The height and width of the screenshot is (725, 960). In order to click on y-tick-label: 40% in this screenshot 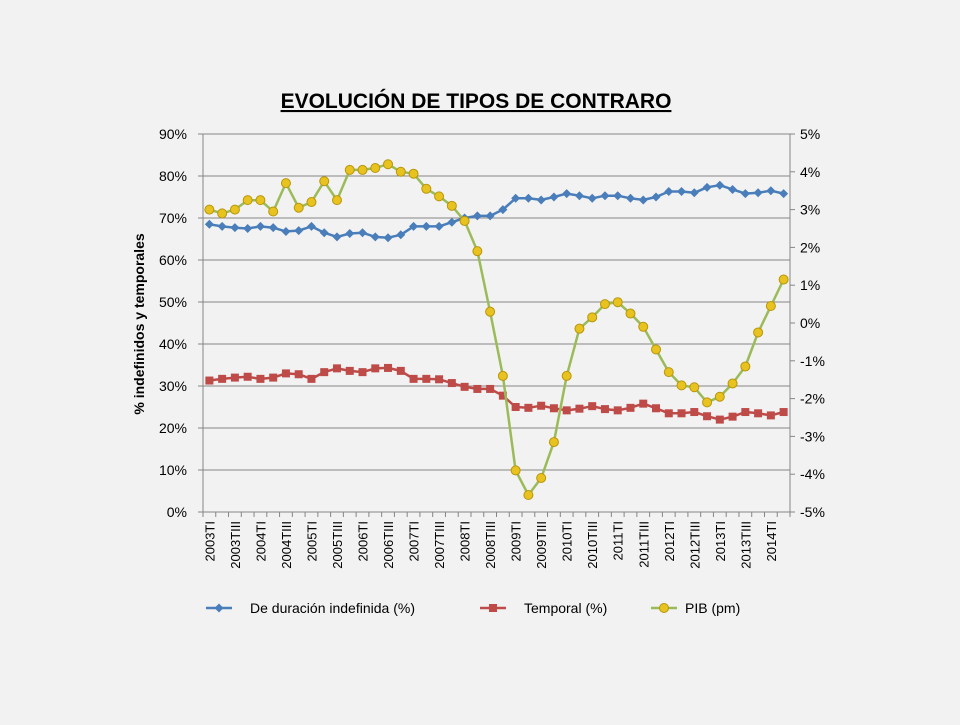, I will do `click(173, 344)`.